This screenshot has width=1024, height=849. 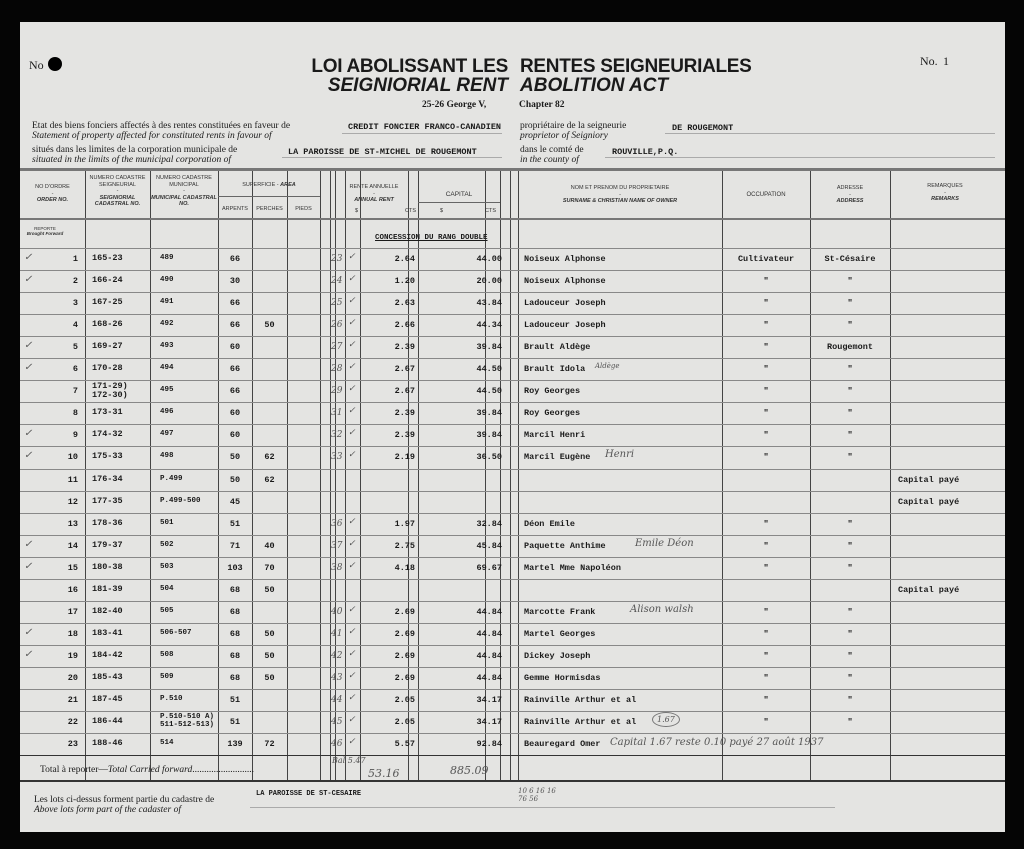 What do you see at coordinates (167, 566) in the screenshot?
I see `municipal-cadastral-no: 503` at bounding box center [167, 566].